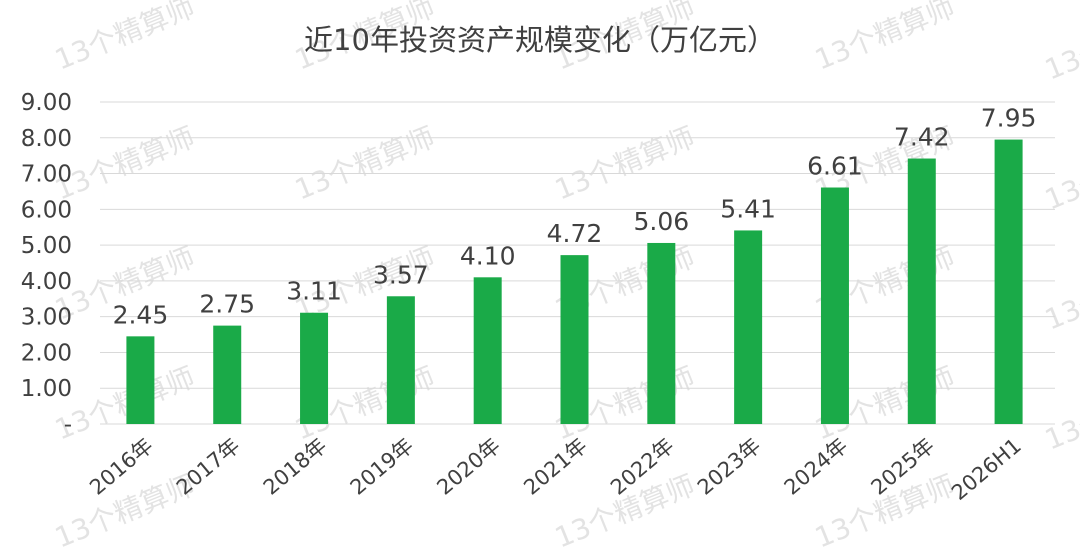 This screenshot has height=556, width=1080. I want to click on x-tick-label: 2017年, so click(208, 466).